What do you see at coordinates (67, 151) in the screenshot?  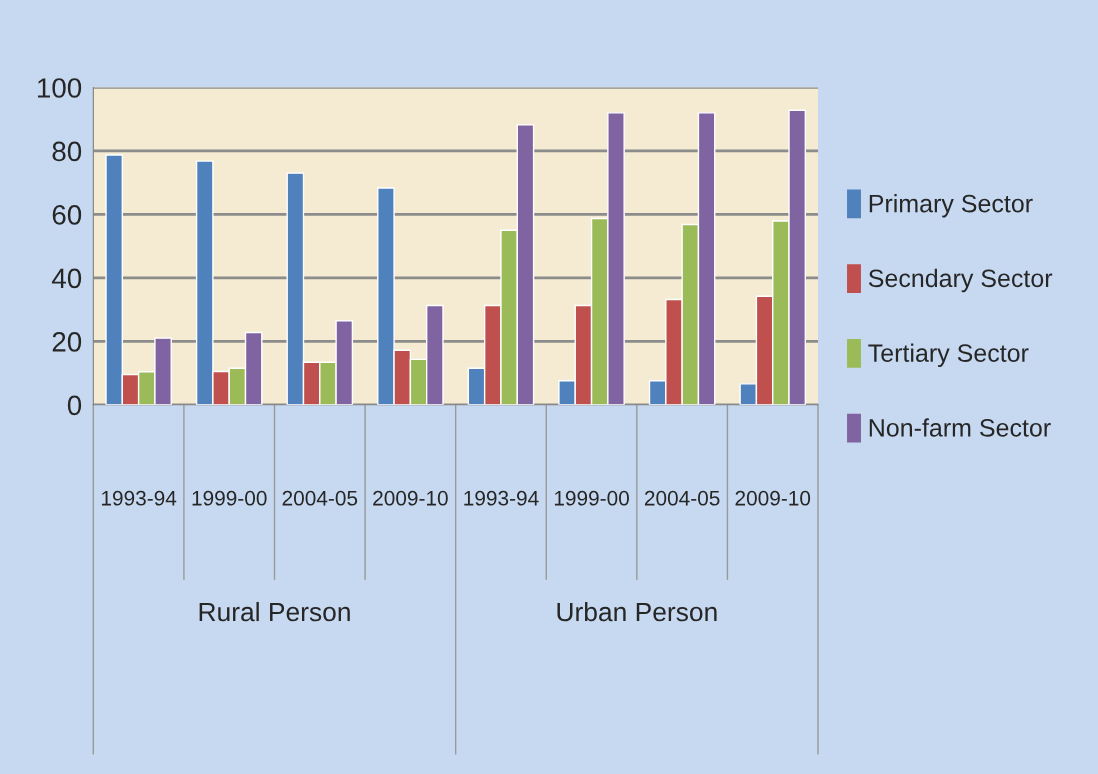 I see `y-tick-label: 80` at bounding box center [67, 151].